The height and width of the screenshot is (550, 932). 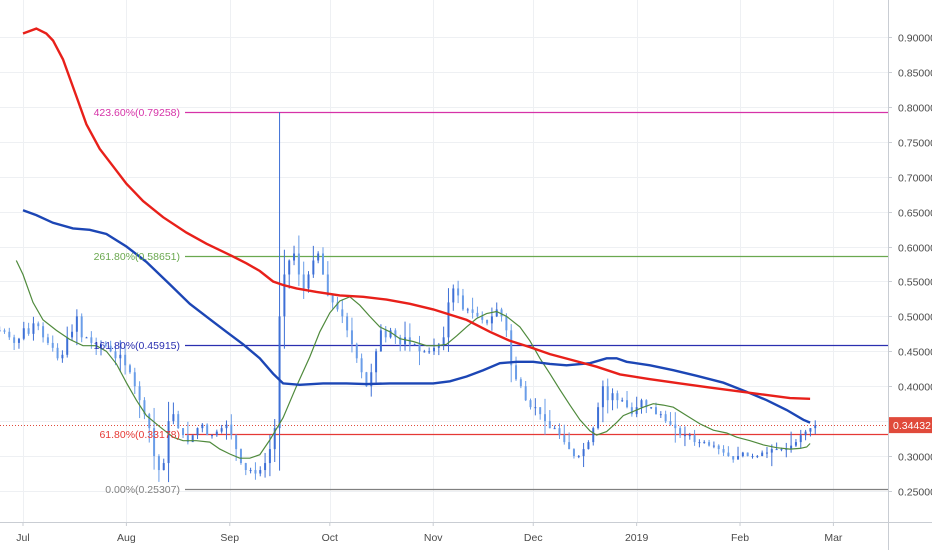 What do you see at coordinates (330, 538) in the screenshot?
I see `time-tick-label: Oct` at bounding box center [330, 538].